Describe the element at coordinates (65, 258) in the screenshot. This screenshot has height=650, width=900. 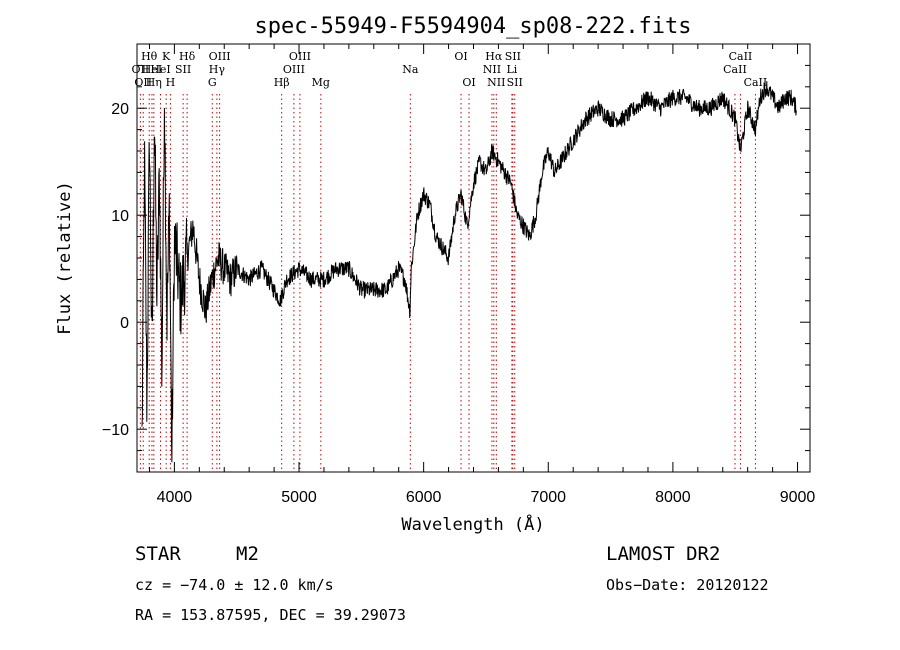
I see `y-axis-label: Flux (relative)` at that location.